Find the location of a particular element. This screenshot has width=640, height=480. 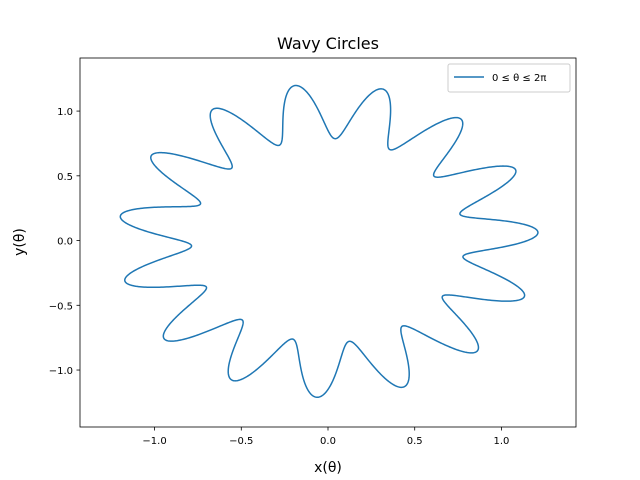

x-tick-label: 0.0 is located at coordinates (328, 441).